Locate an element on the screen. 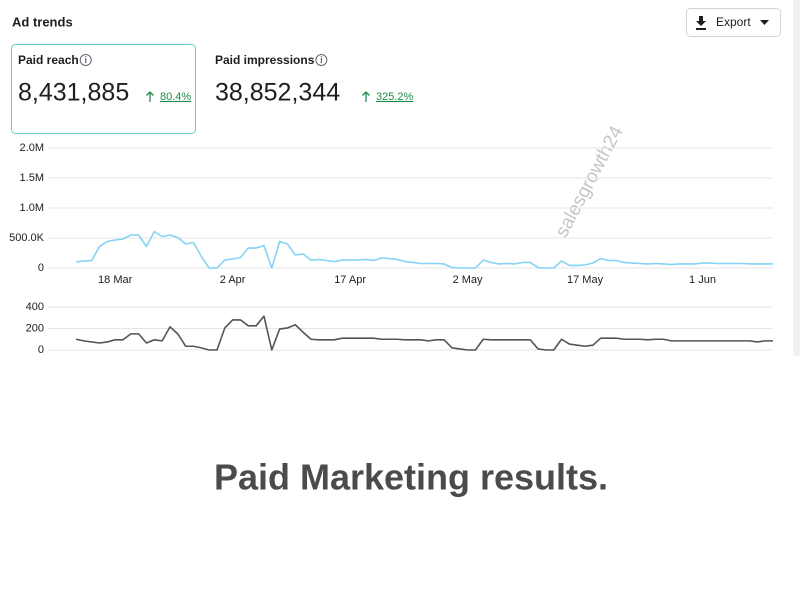  metric-label: Paid impressions is located at coordinates (265, 60).